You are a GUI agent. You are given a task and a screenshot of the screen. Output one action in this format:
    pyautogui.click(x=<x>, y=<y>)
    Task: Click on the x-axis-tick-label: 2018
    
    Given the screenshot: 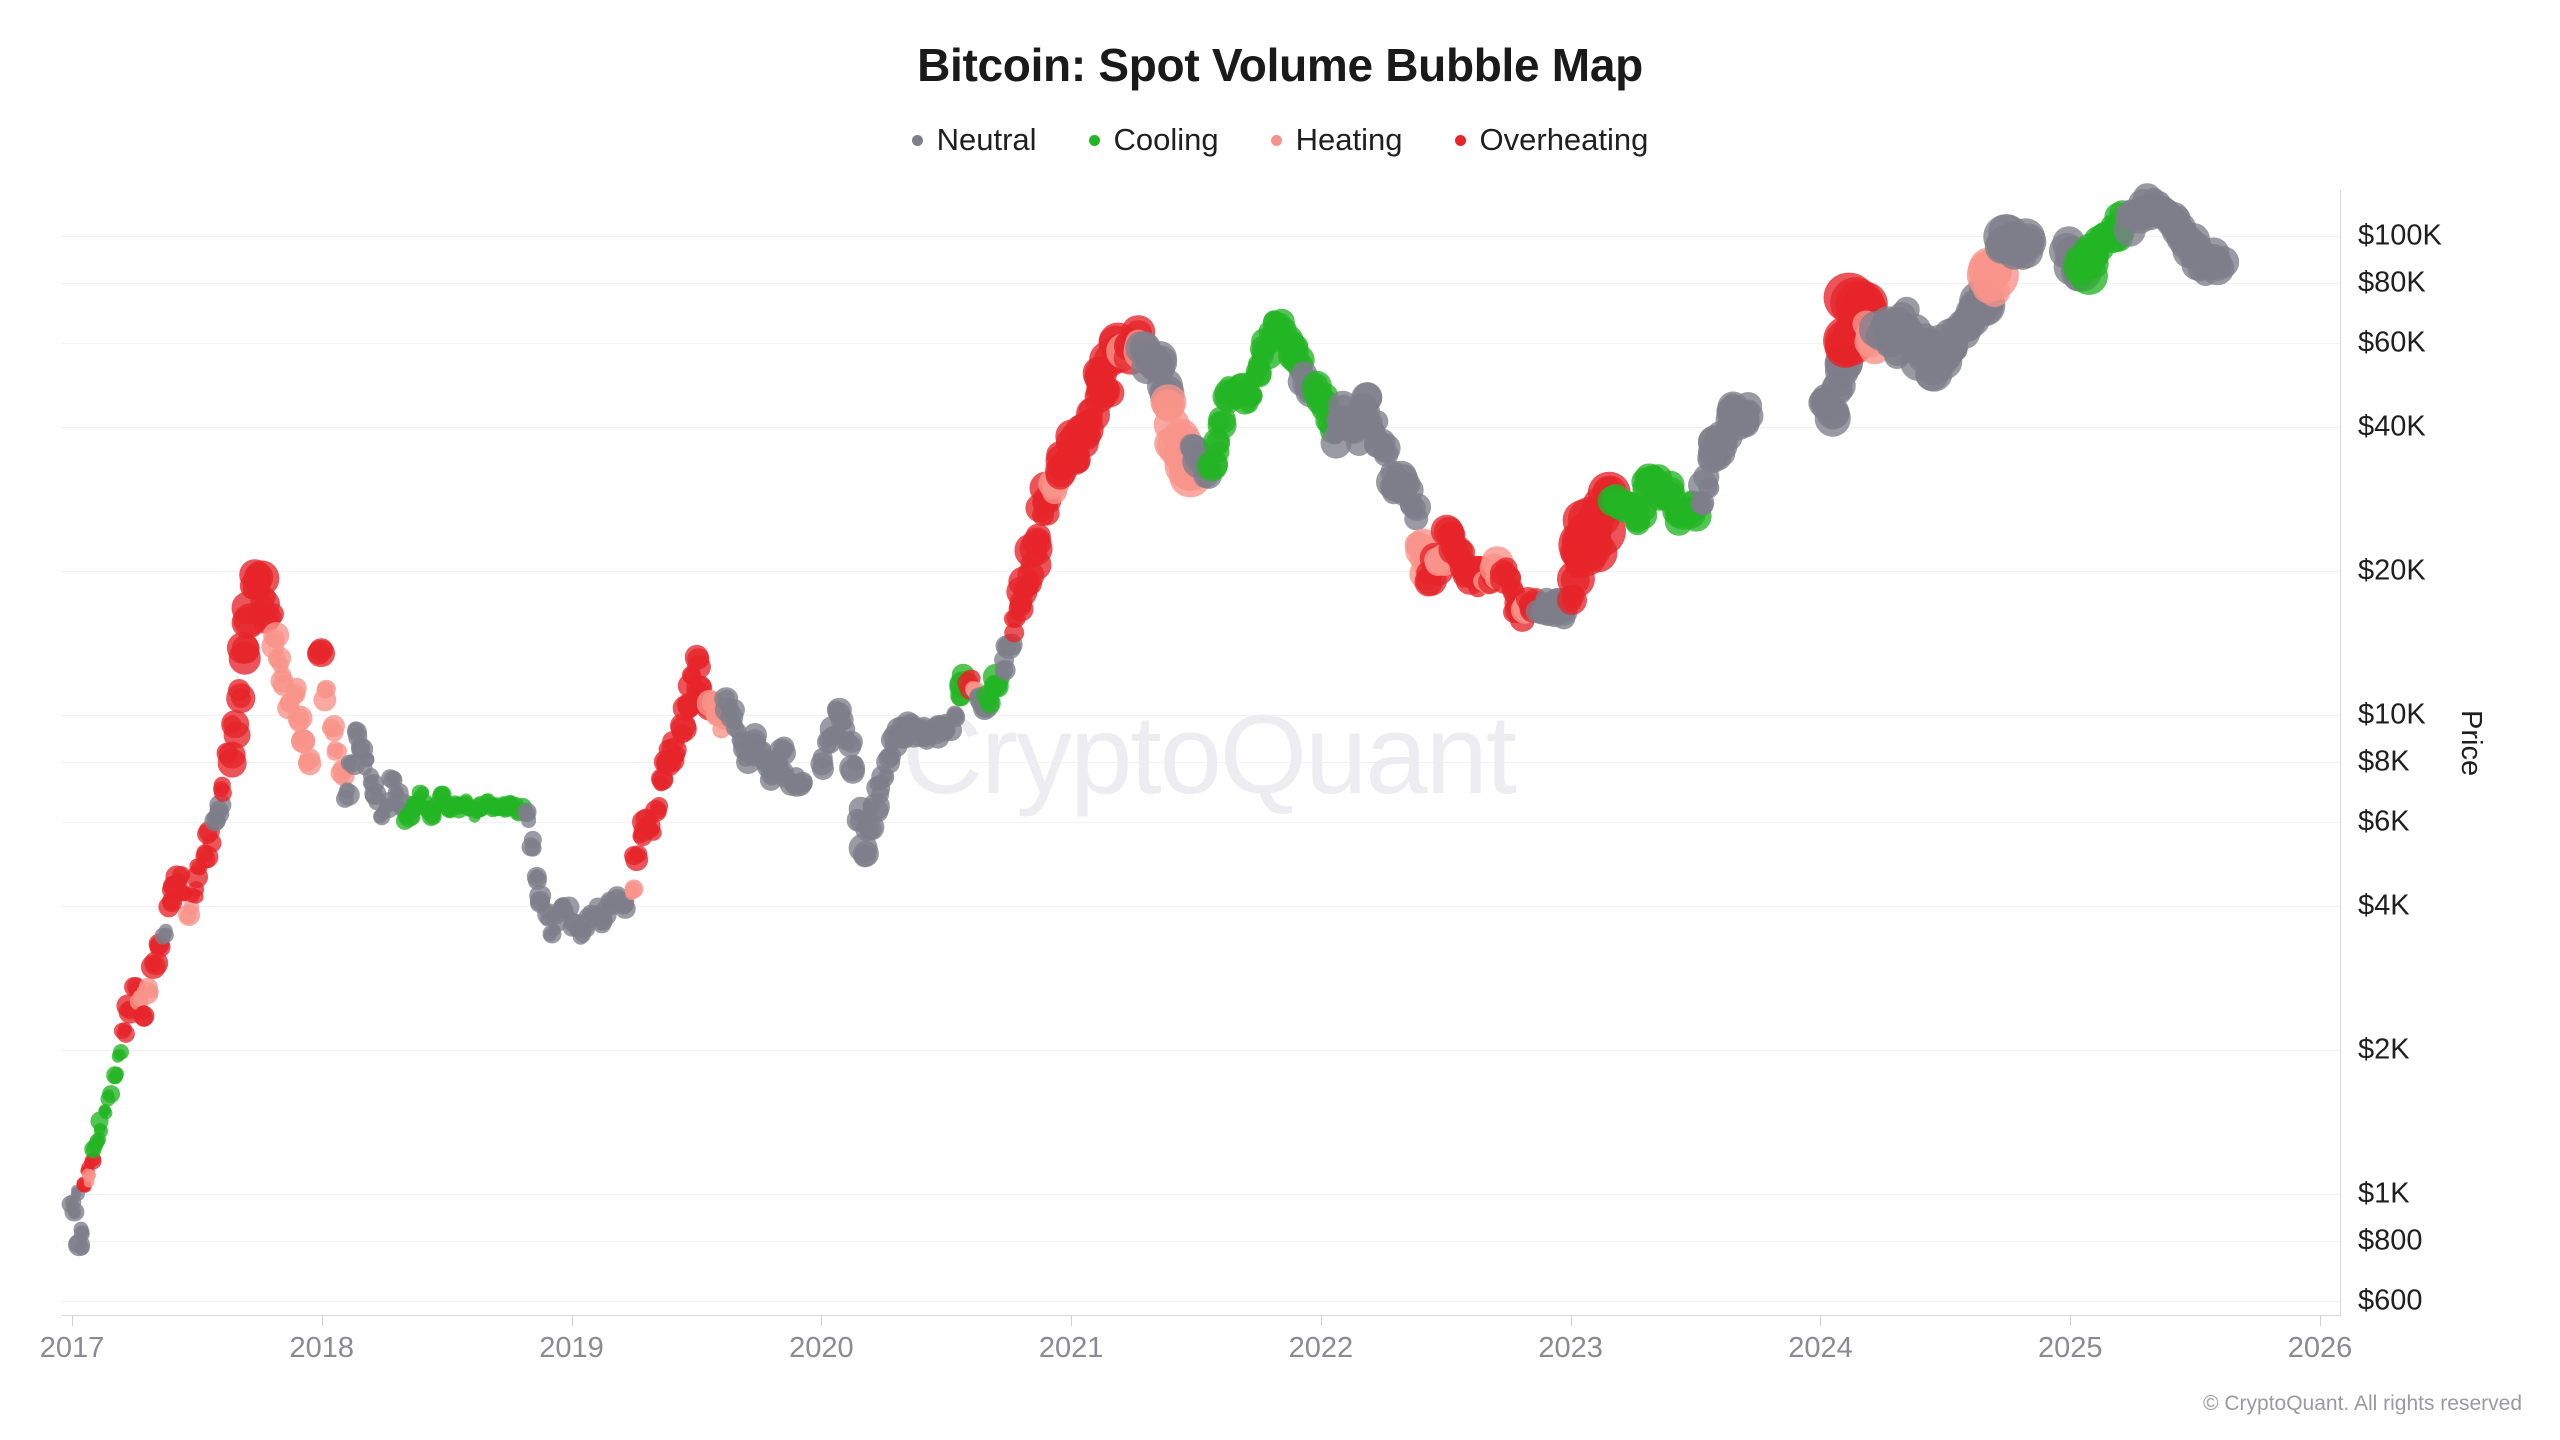 What is the action you would take?
    pyautogui.click(x=322, y=1348)
    